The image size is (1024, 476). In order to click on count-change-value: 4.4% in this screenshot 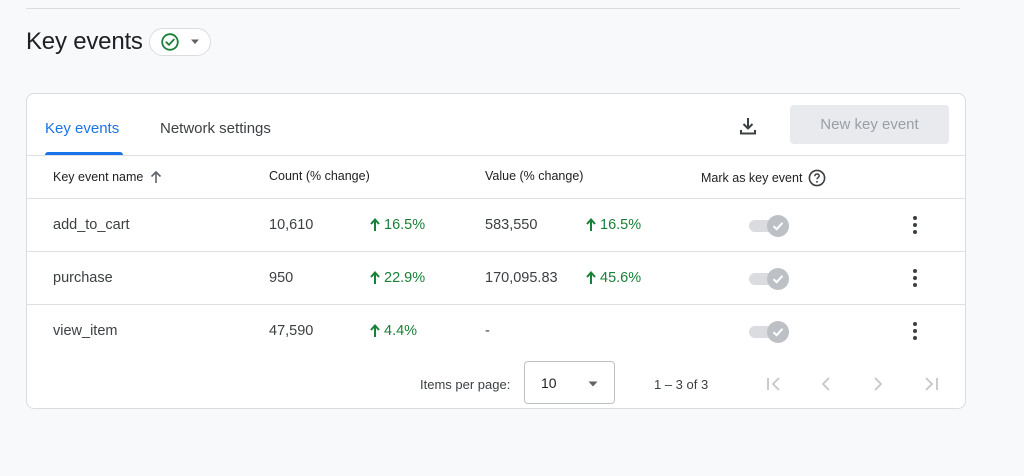, I will do `click(401, 331)`.